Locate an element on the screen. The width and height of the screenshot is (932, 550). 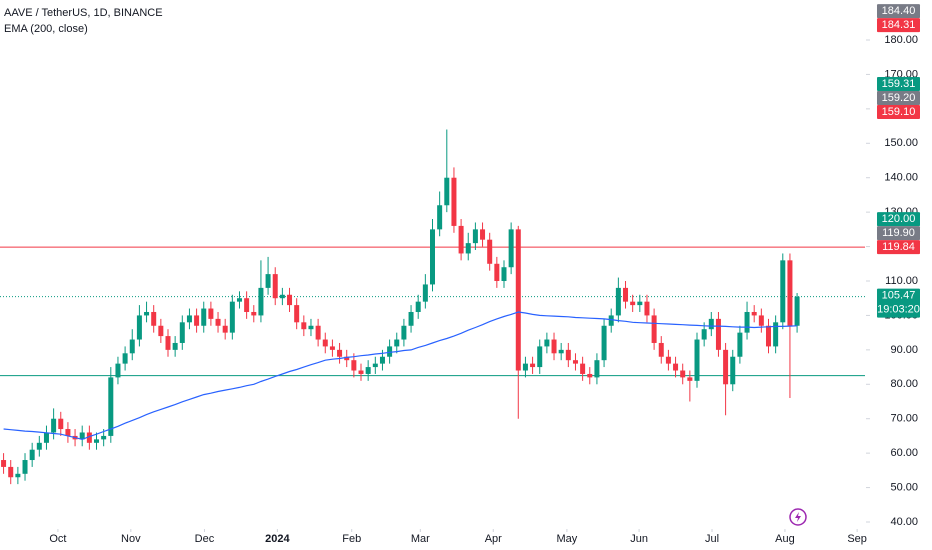
price-label: 119.84 is located at coordinates (898, 247).